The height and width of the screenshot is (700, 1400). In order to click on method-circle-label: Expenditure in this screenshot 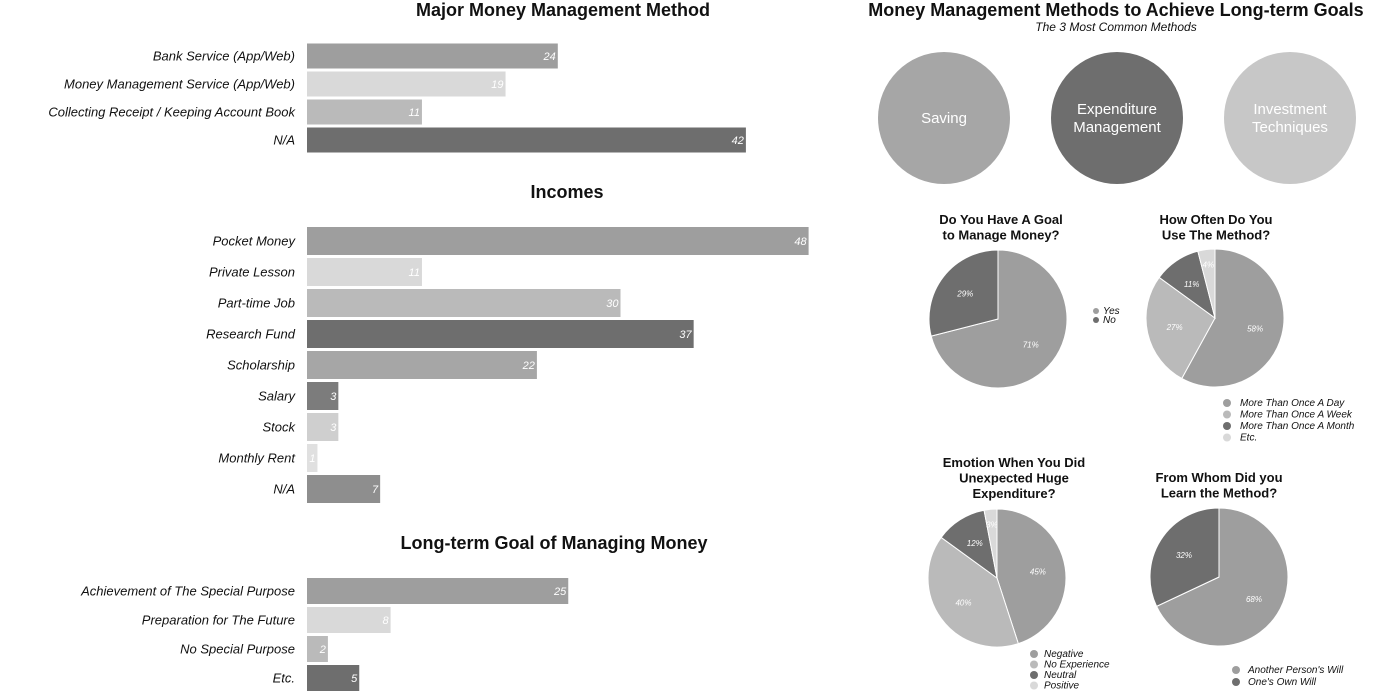, I will do `click(1117, 109)`.